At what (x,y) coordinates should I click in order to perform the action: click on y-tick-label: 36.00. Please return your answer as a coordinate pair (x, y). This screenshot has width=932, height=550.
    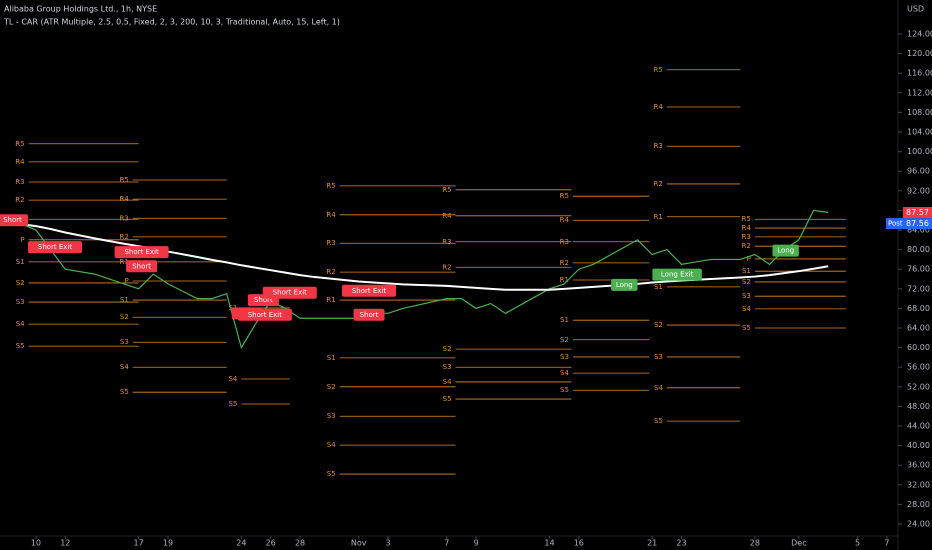
    Looking at the image, I should click on (918, 465).